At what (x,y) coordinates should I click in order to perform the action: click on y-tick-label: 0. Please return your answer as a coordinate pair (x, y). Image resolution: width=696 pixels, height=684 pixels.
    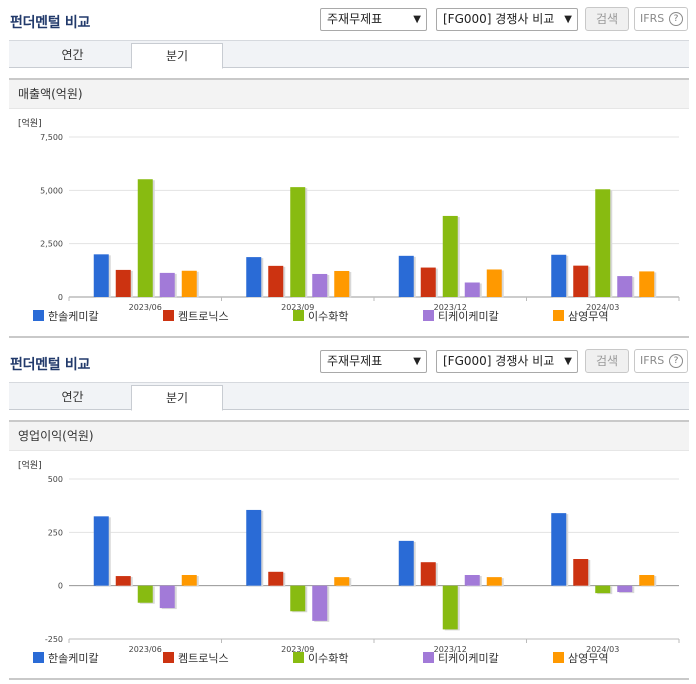
    Looking at the image, I should click on (60, 586).